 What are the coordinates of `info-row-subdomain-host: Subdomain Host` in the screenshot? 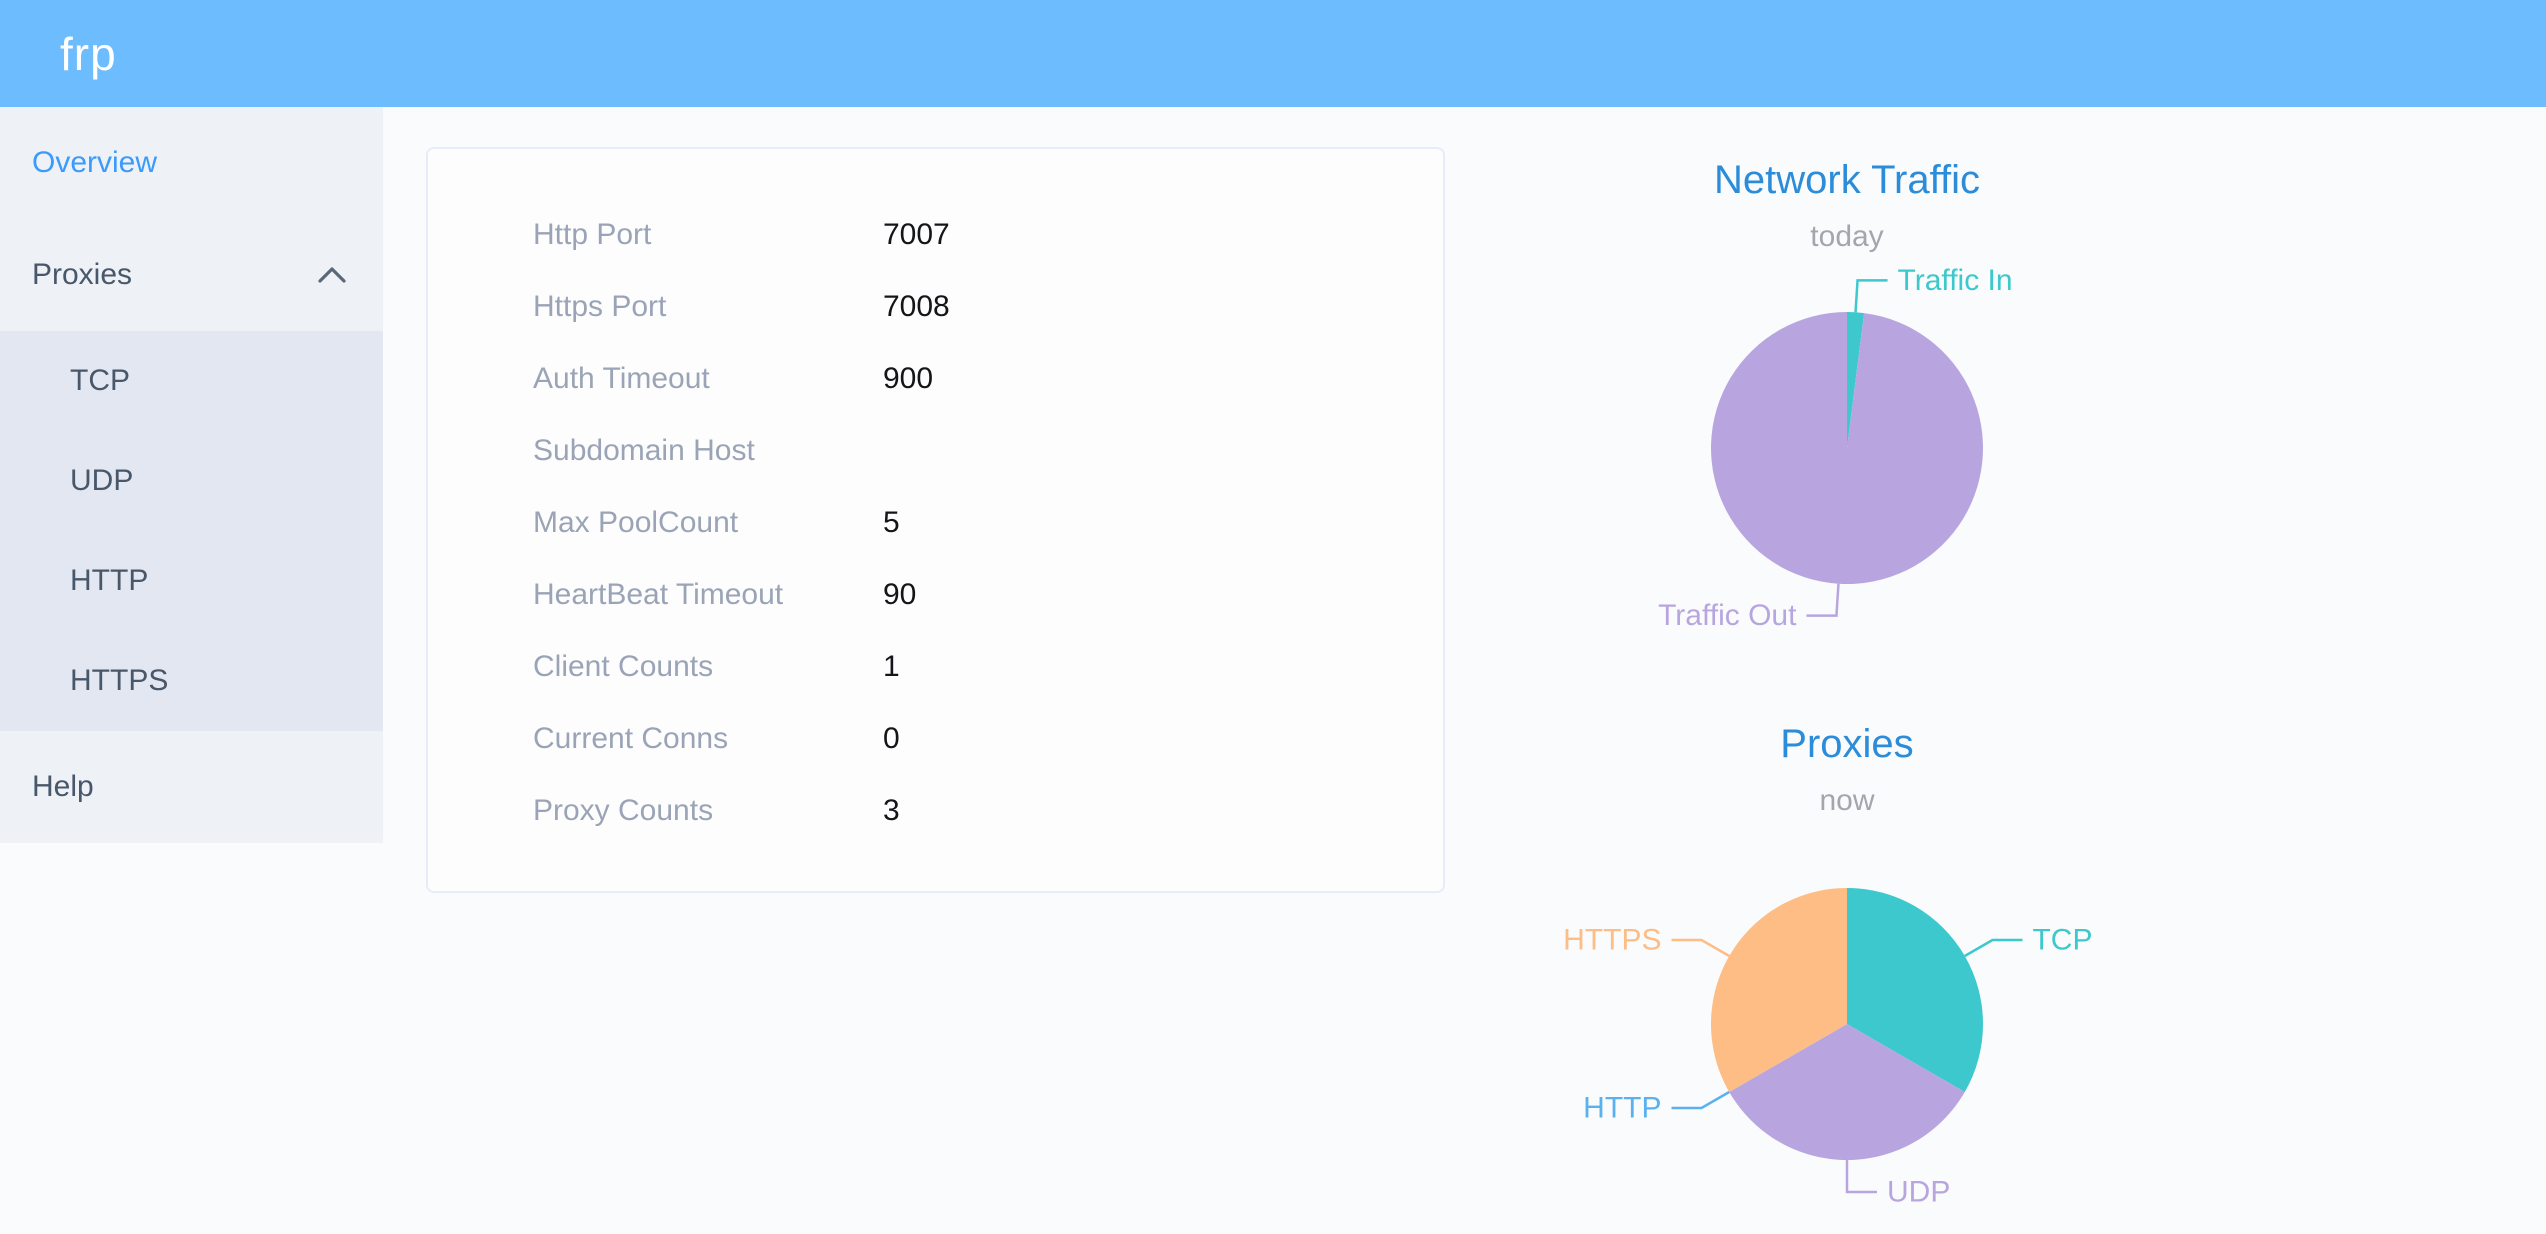 It's located at (988, 451).